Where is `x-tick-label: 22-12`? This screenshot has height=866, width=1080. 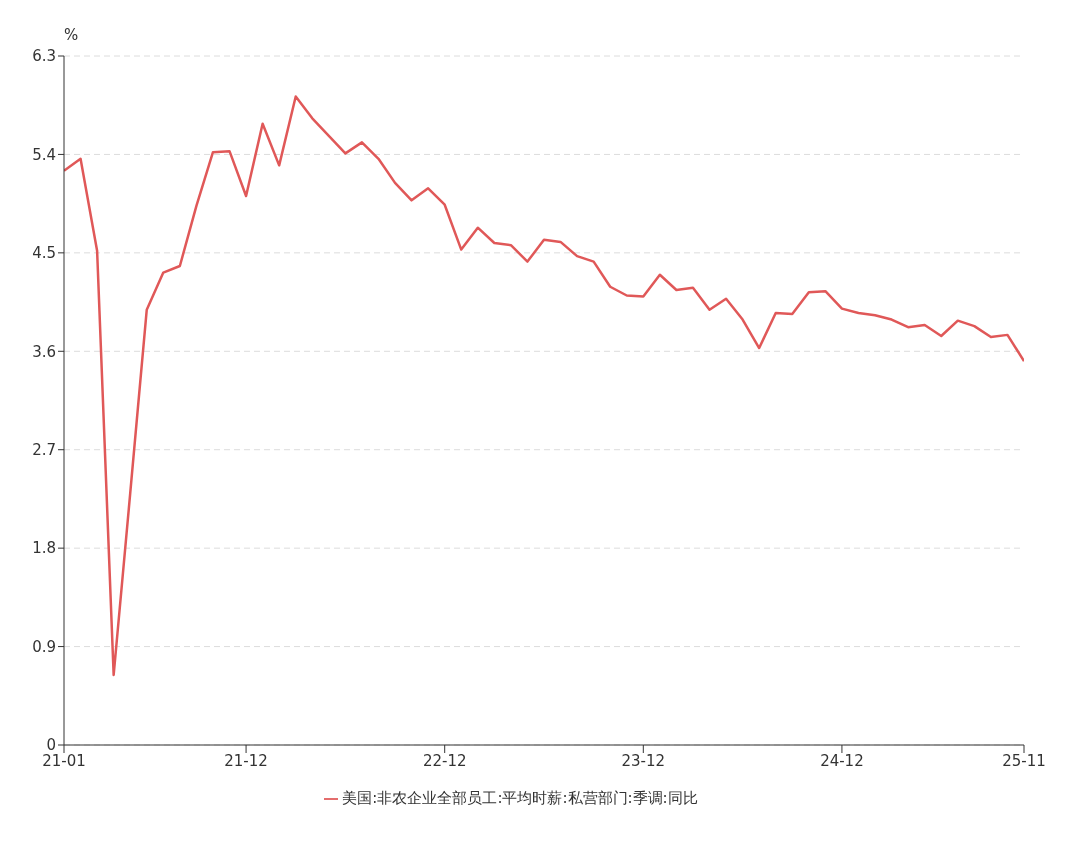
x-tick-label: 22-12 is located at coordinates (444, 760).